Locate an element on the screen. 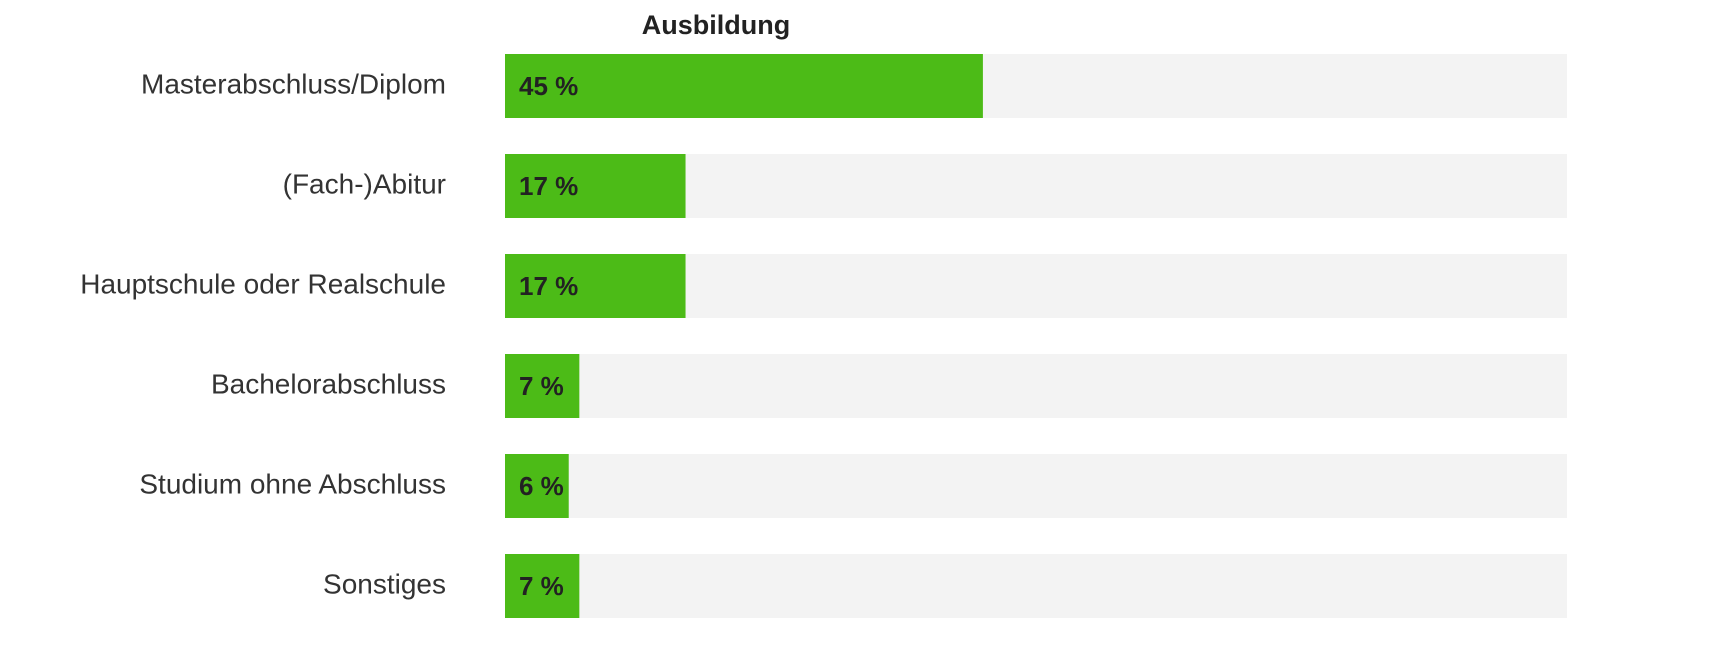 The height and width of the screenshot is (672, 1731). category-label: Studium ohne Abschluss is located at coordinates (292, 483).